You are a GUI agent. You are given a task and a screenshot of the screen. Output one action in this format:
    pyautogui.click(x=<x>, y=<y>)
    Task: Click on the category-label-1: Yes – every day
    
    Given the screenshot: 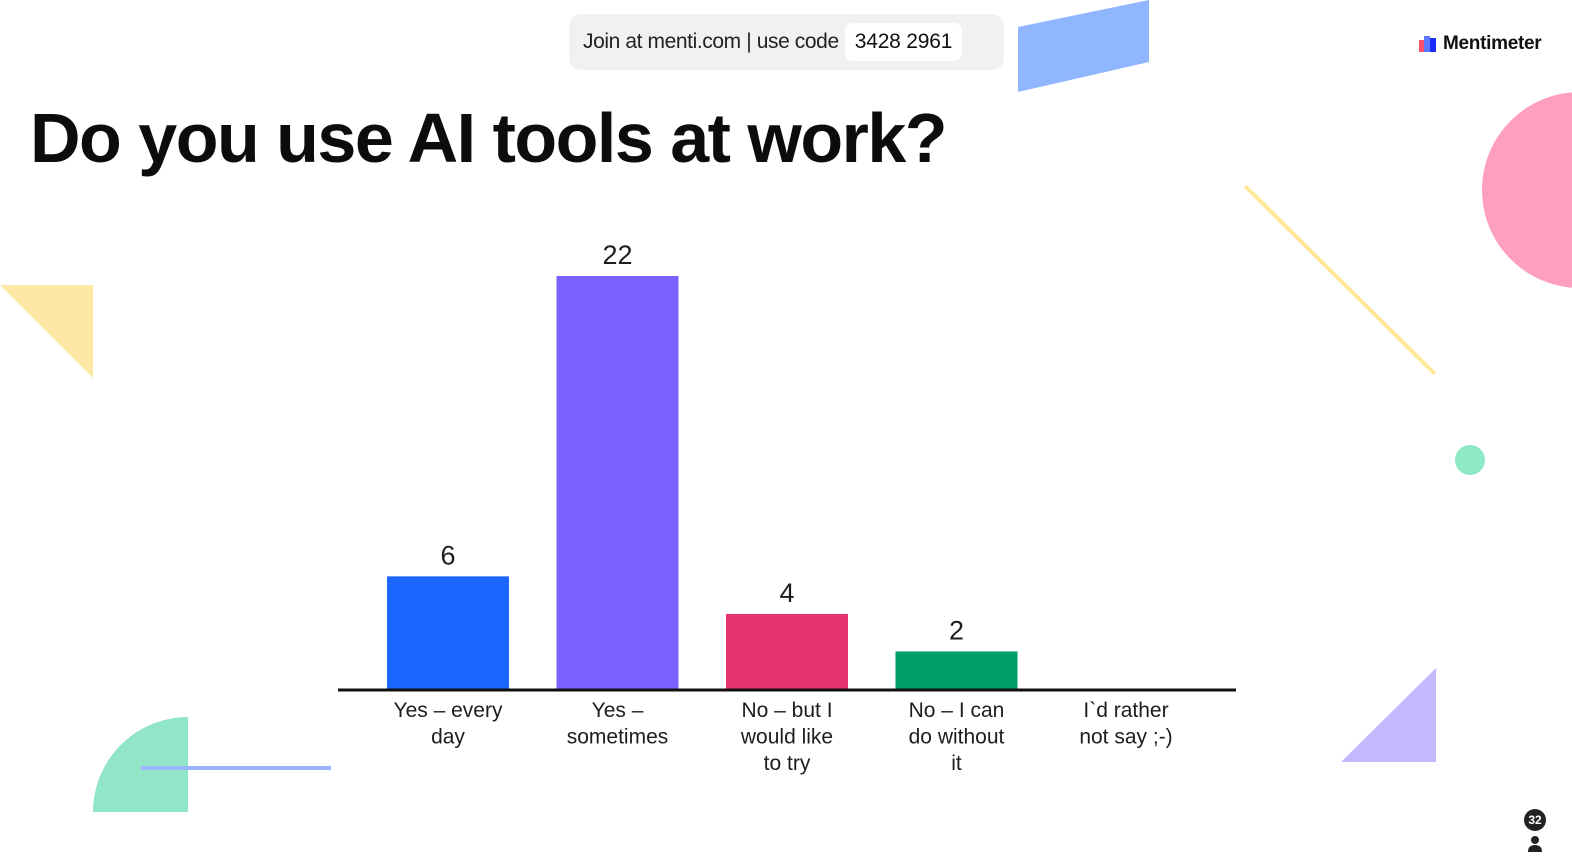 What is the action you would take?
    pyautogui.click(x=448, y=724)
    